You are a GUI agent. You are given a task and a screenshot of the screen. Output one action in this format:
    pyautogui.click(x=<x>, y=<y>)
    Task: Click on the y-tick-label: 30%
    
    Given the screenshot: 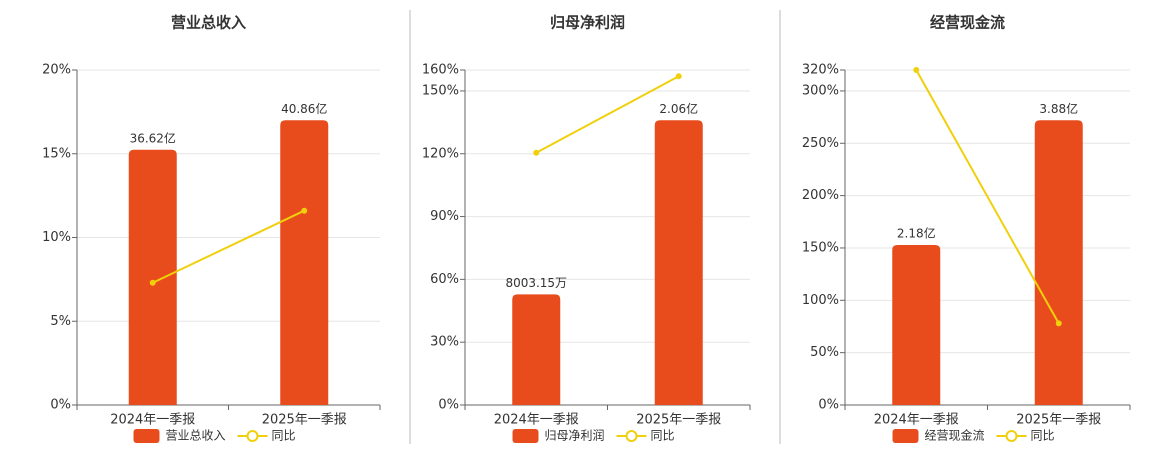 What is the action you would take?
    pyautogui.click(x=444, y=342)
    